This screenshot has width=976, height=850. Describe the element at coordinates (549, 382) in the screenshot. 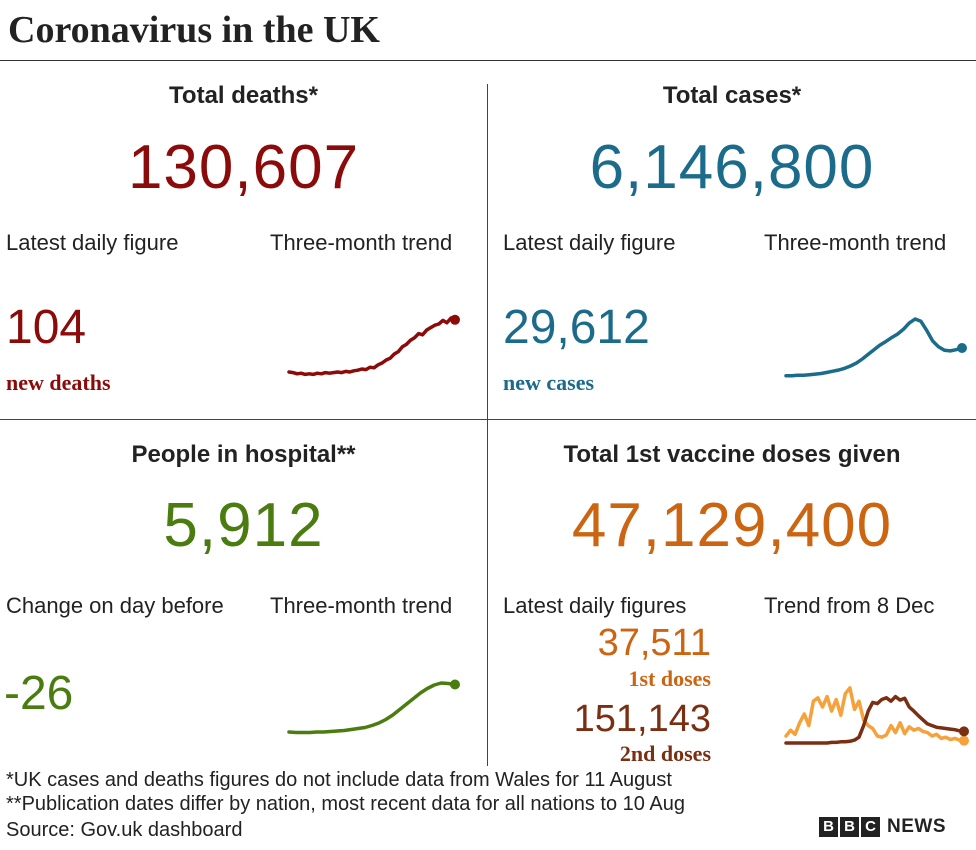

I see `cases-daily-unit: new cases` at that location.